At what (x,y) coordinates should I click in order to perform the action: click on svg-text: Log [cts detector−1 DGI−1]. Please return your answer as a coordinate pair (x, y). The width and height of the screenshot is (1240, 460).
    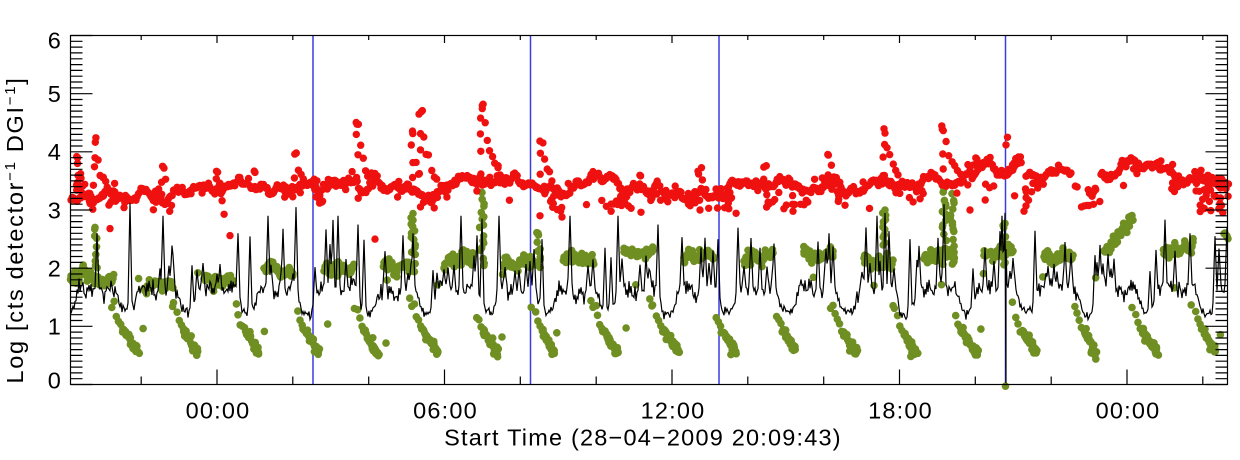
    Looking at the image, I should click on (15, 229).